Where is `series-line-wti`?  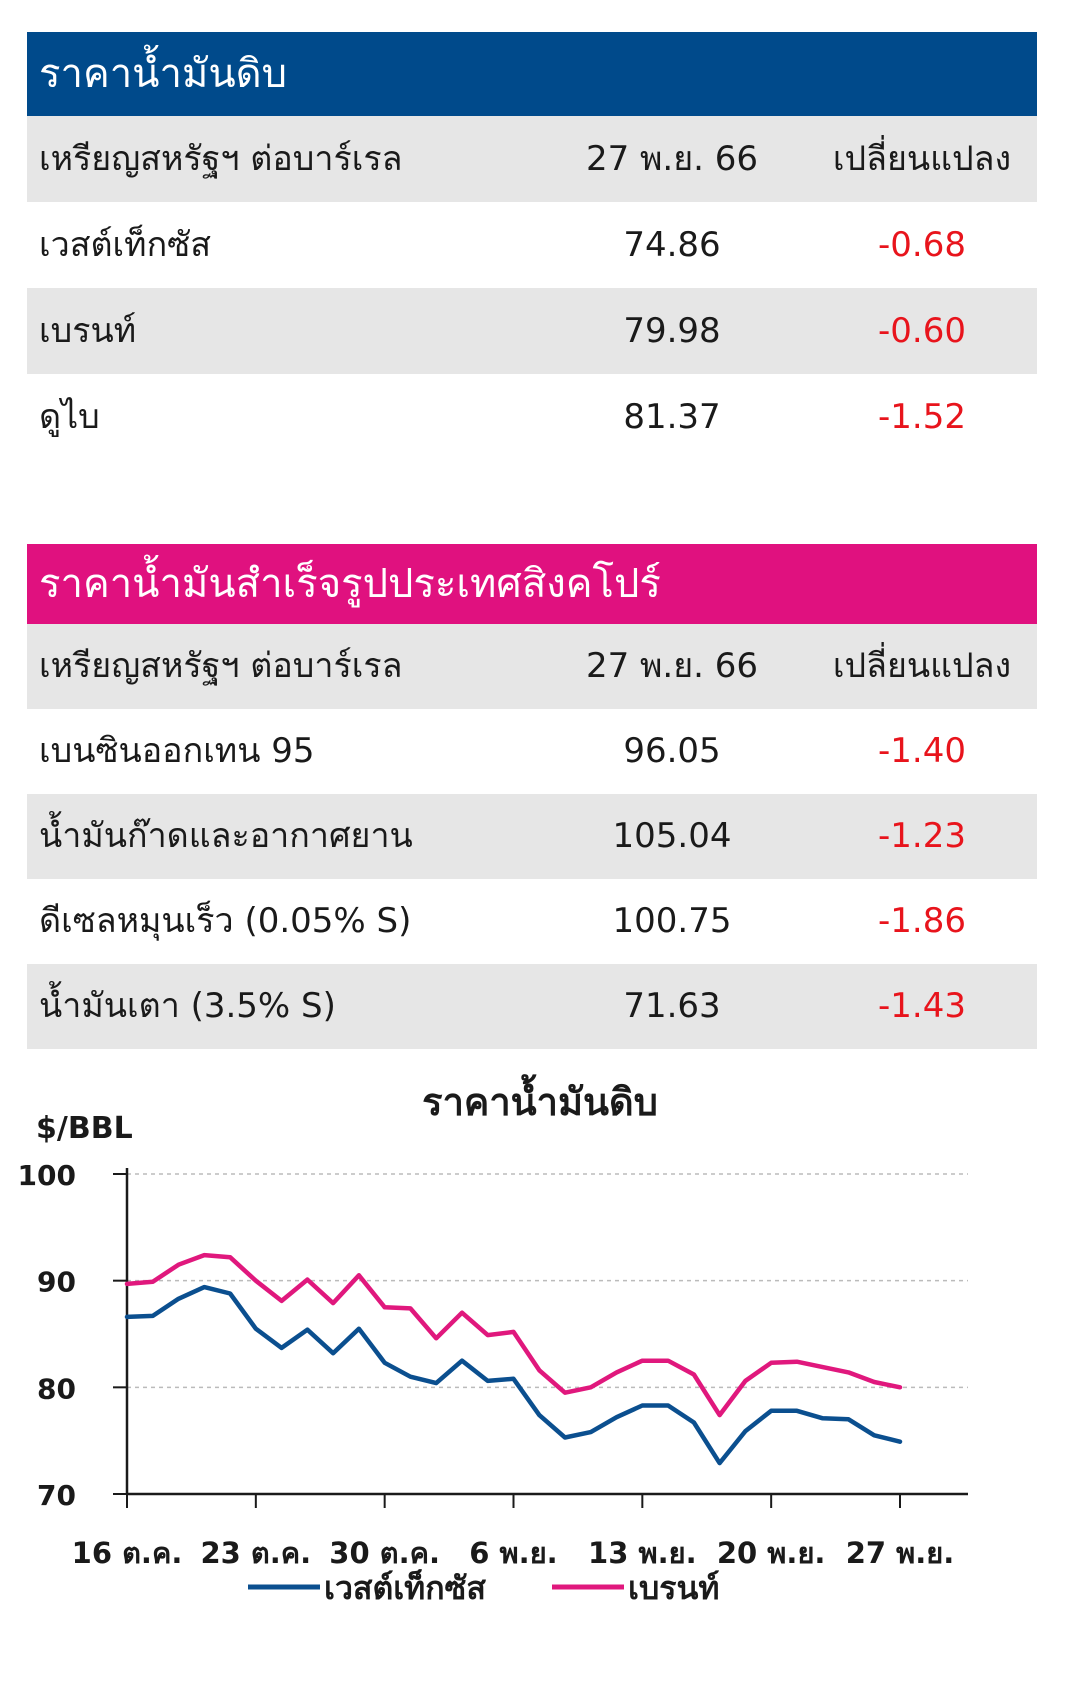 series-line-wti is located at coordinates (513, 1375).